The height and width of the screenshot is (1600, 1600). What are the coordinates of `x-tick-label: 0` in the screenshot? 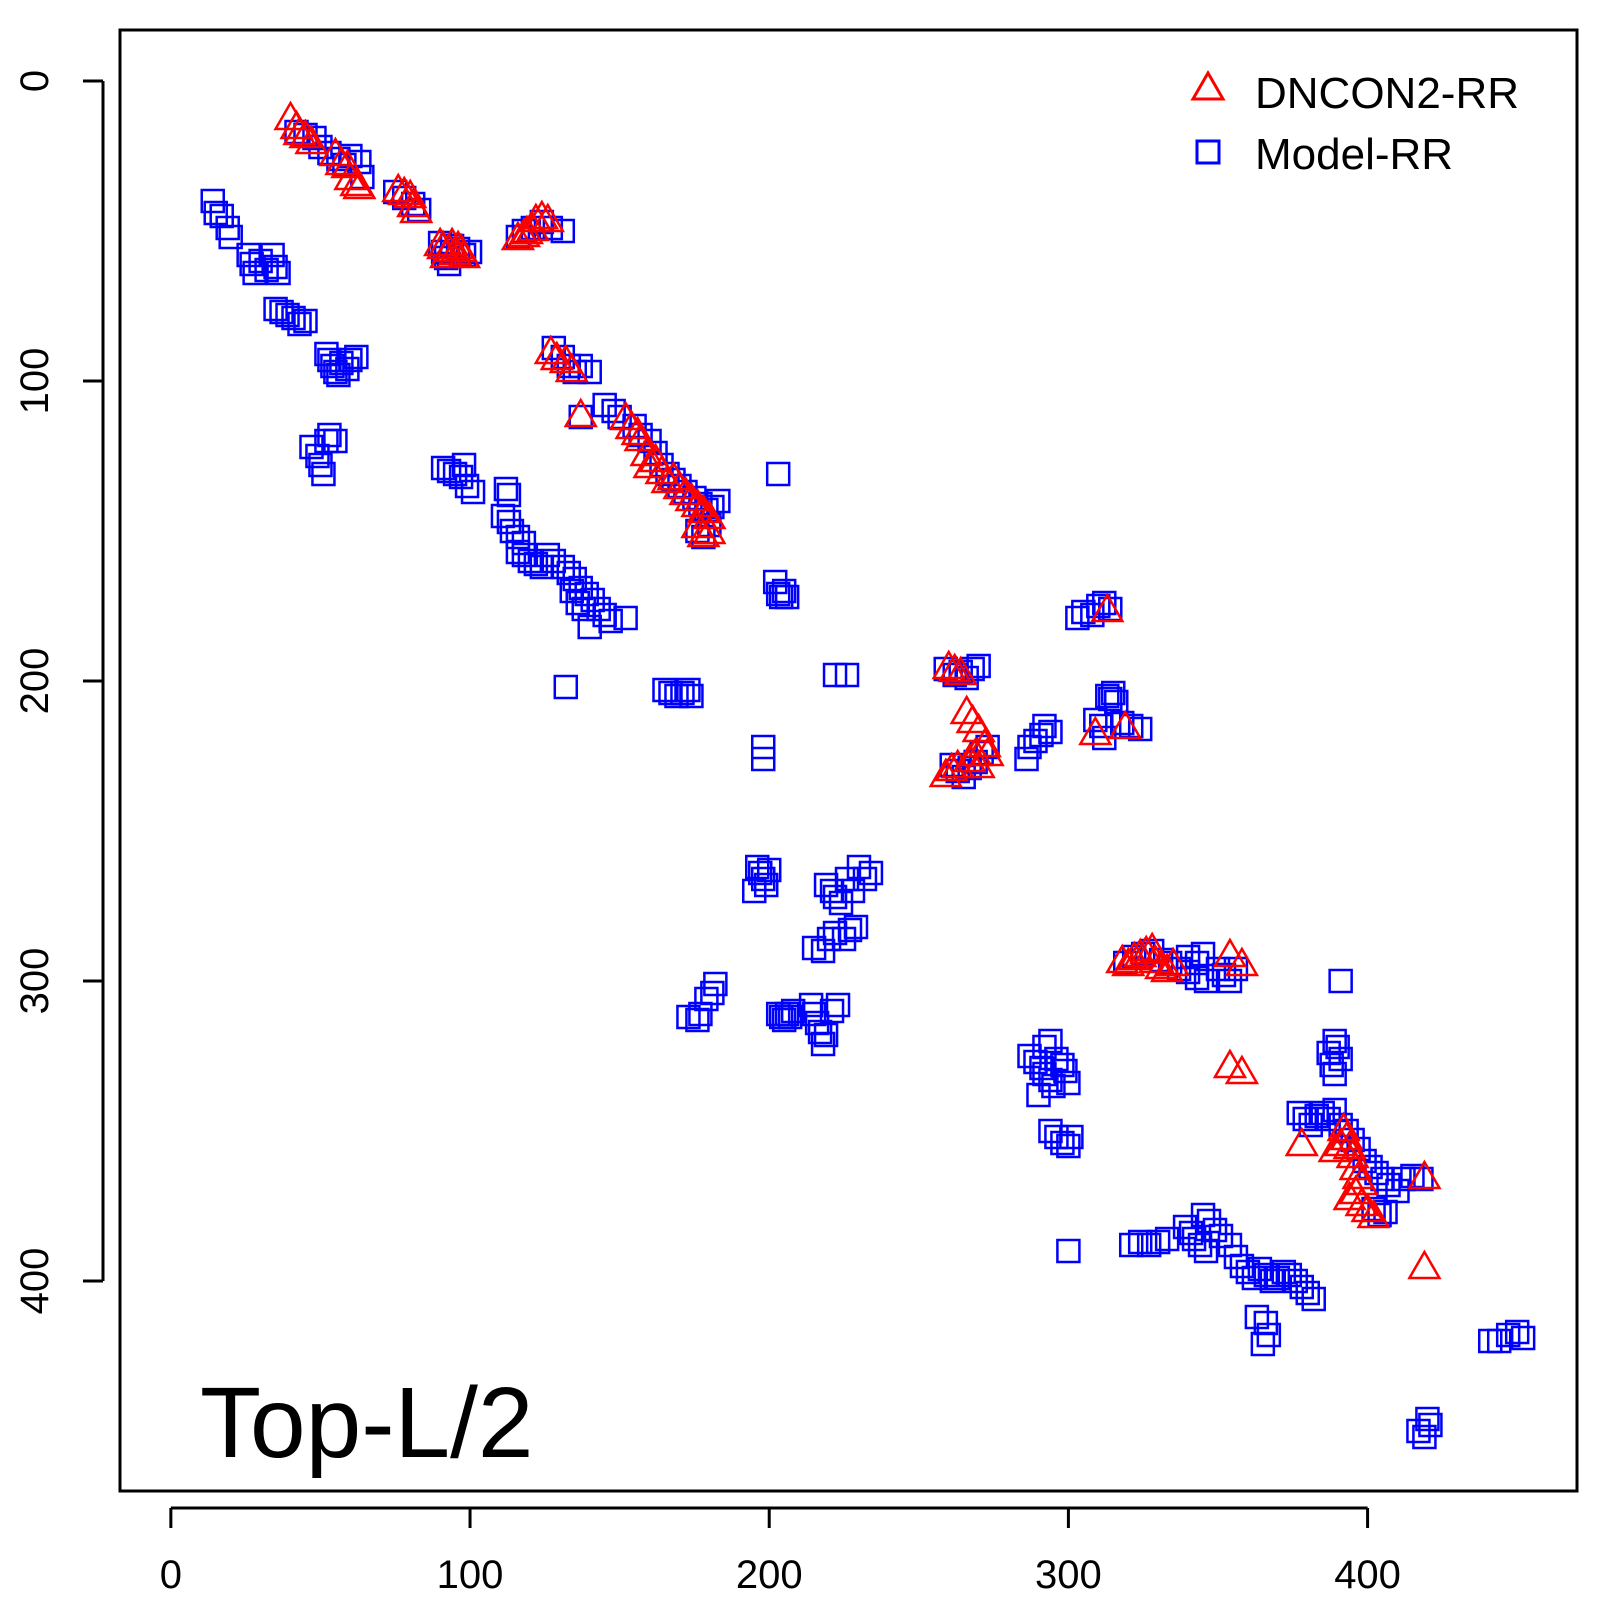 It's located at (171, 1575).